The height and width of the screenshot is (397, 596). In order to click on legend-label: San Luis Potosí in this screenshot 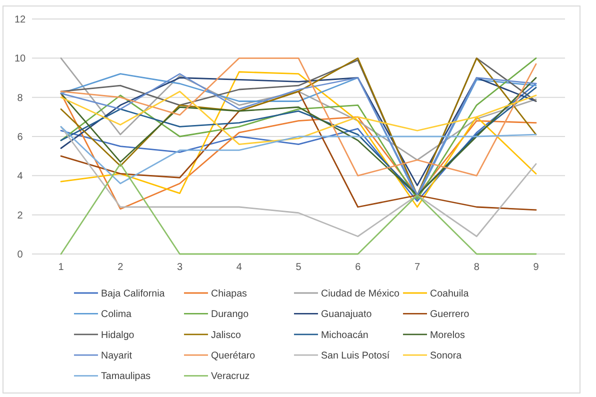, I will do `click(355, 356)`.